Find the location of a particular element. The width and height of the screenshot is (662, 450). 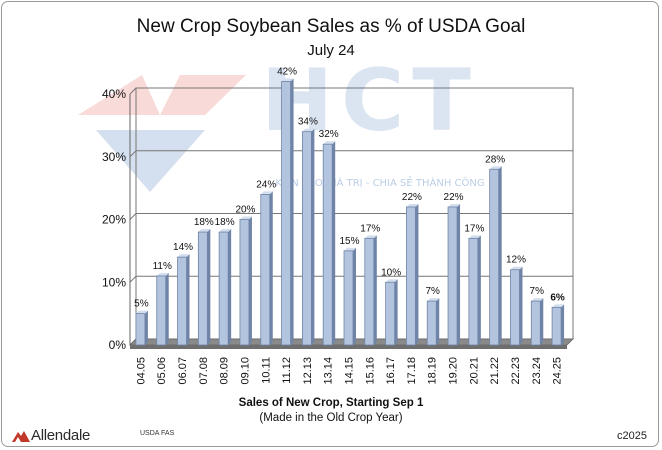

x-tick-label: 22.23 is located at coordinates (516, 371).